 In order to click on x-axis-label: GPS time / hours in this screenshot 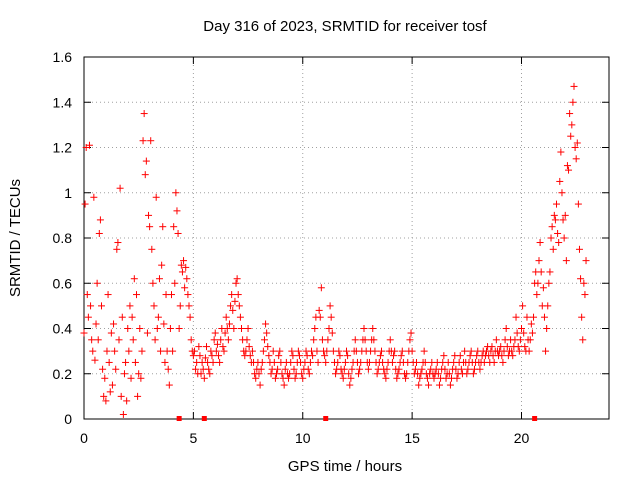, I will do `click(345, 466)`.